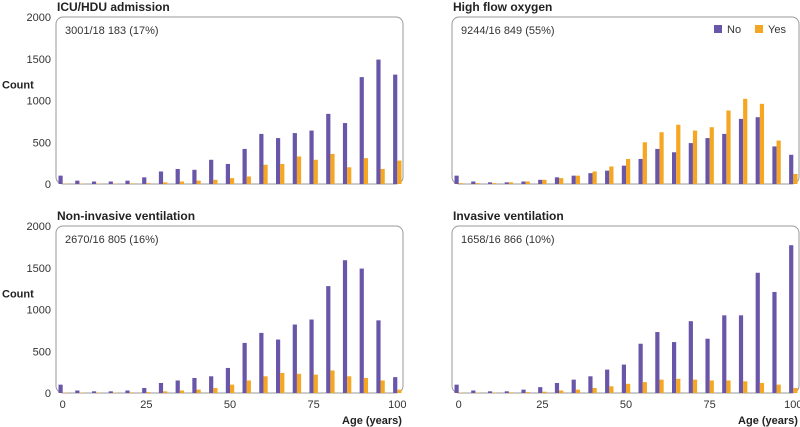 The height and width of the screenshot is (427, 800). What do you see at coordinates (792, 405) in the screenshot?
I see `x-tick-label: 100` at bounding box center [792, 405].